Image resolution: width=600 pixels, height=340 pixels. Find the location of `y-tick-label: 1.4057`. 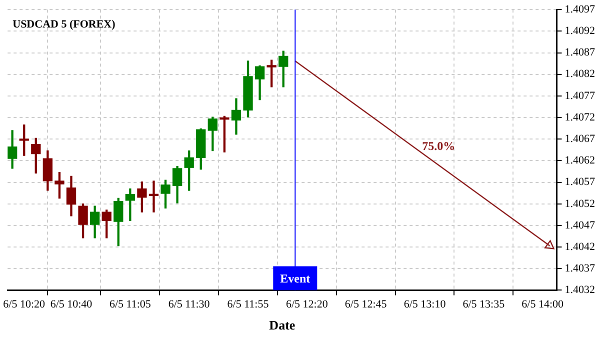

y-tick-label: 1.4057 is located at coordinates (580, 182).